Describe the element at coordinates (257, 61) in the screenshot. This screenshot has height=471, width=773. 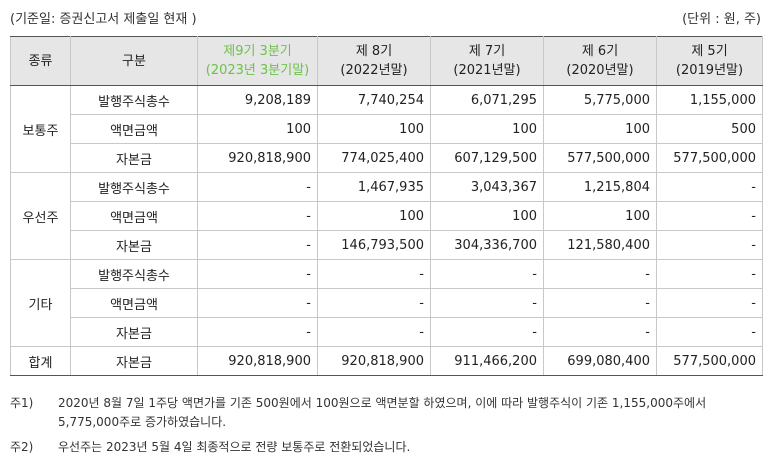
I see `column-header: 제9기 3분기 (2023년 3분기말)` at that location.